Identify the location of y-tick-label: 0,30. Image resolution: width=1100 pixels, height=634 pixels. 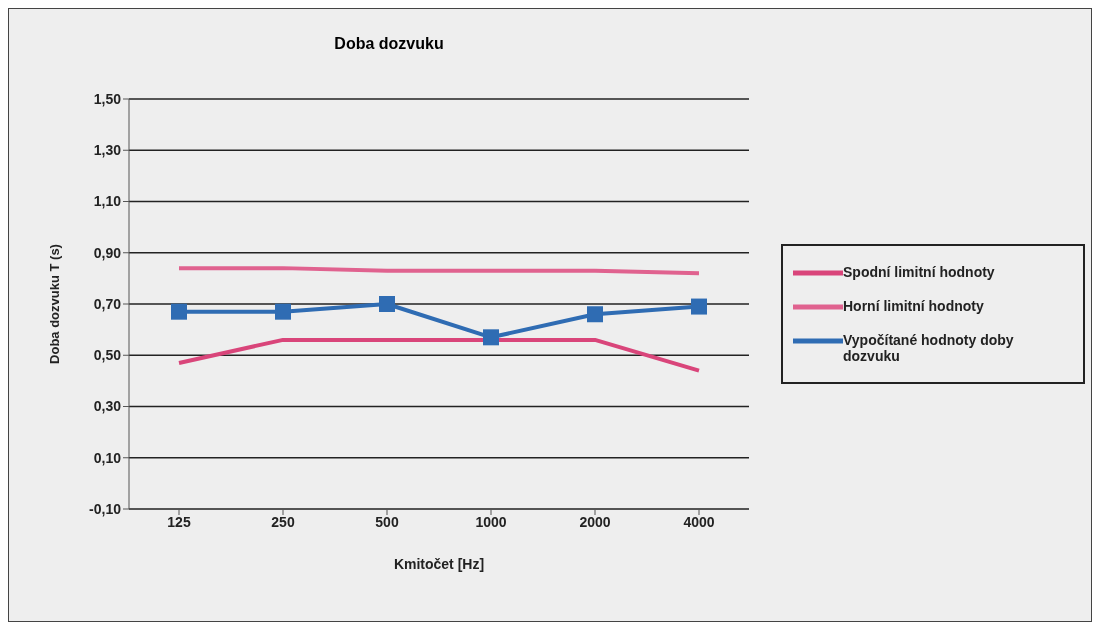
(107, 406).